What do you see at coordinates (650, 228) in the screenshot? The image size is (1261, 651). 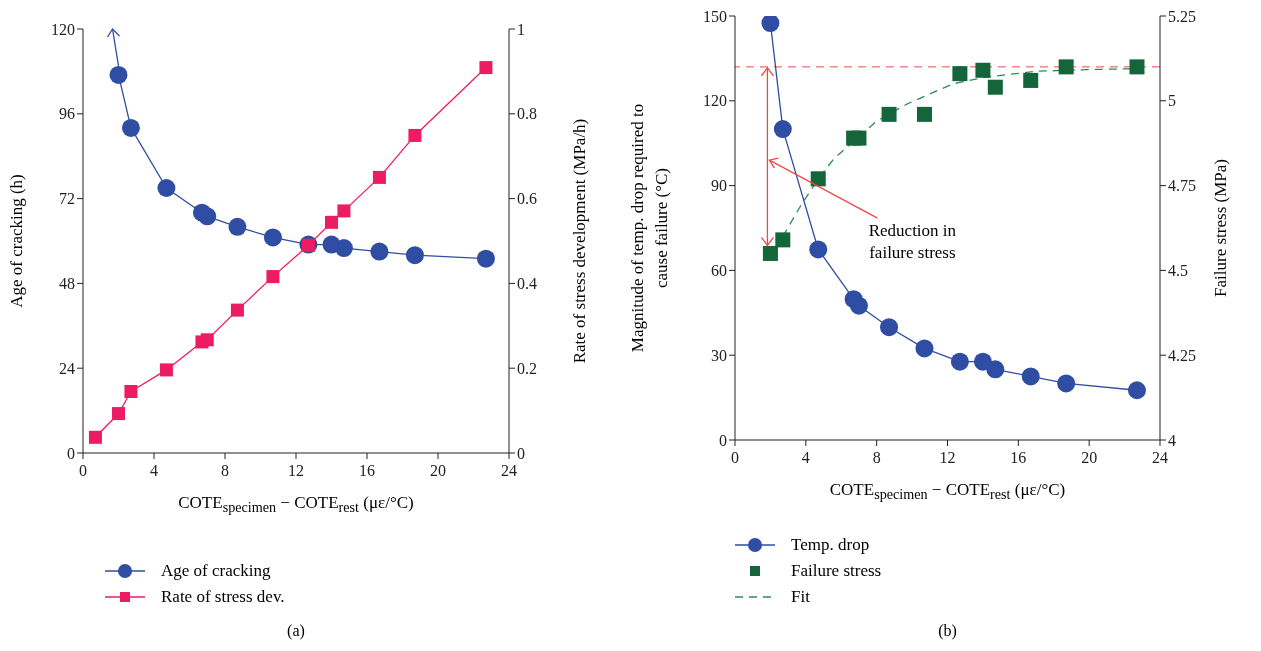 I see `y-axis-title: Magnitude of temp. drop required to cause failure (°C)` at bounding box center [650, 228].